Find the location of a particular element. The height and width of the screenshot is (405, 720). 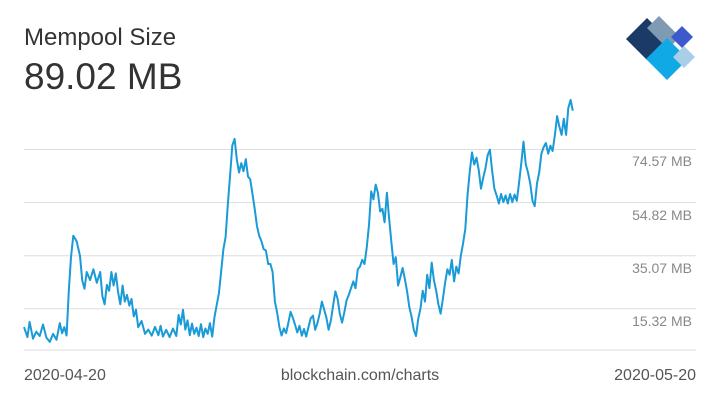

source-link: blockchain.com/charts is located at coordinates (360, 375).